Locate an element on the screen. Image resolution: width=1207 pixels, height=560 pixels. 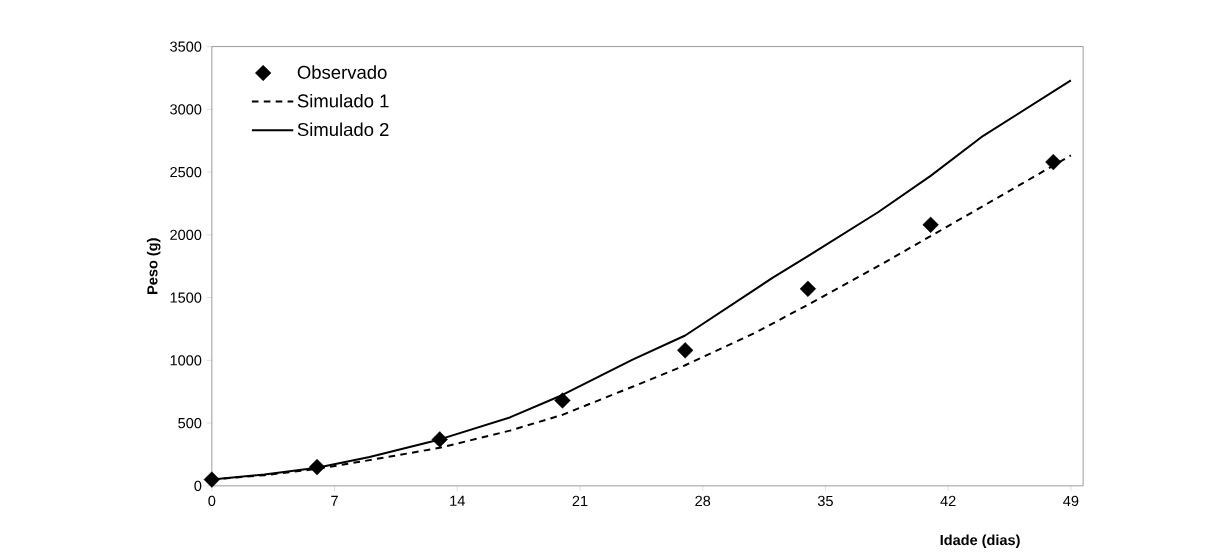
y-tick-label: 2500 is located at coordinates (186, 172).